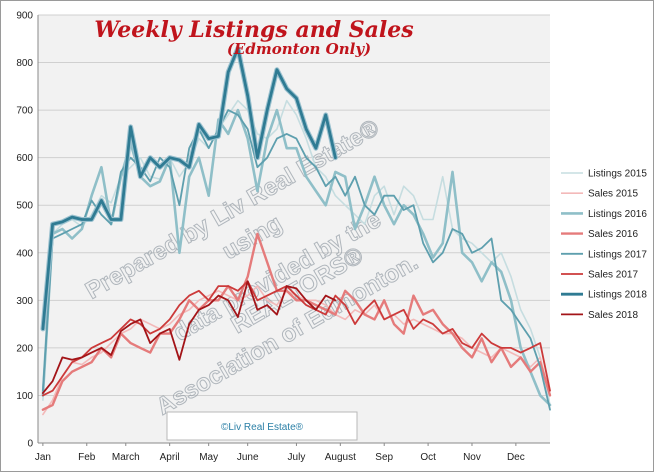  I want to click on copyright-text: ©Liv Real Estate®, so click(262, 427).